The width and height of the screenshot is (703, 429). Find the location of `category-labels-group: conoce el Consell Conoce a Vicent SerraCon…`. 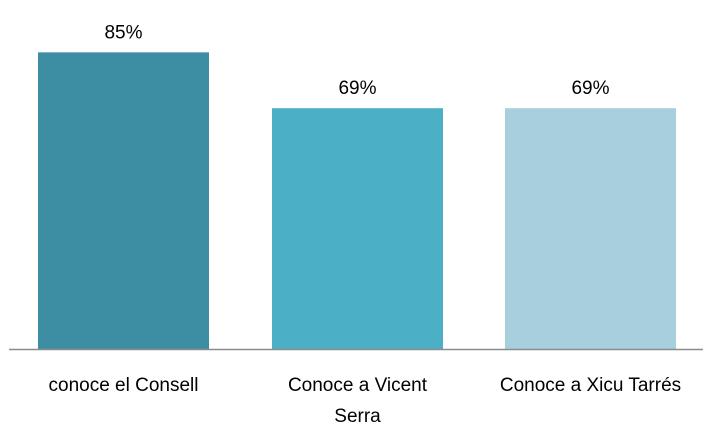

category-labels-group: conoce el Consell Conoce a Vicent SerraCon… is located at coordinates (365, 401).